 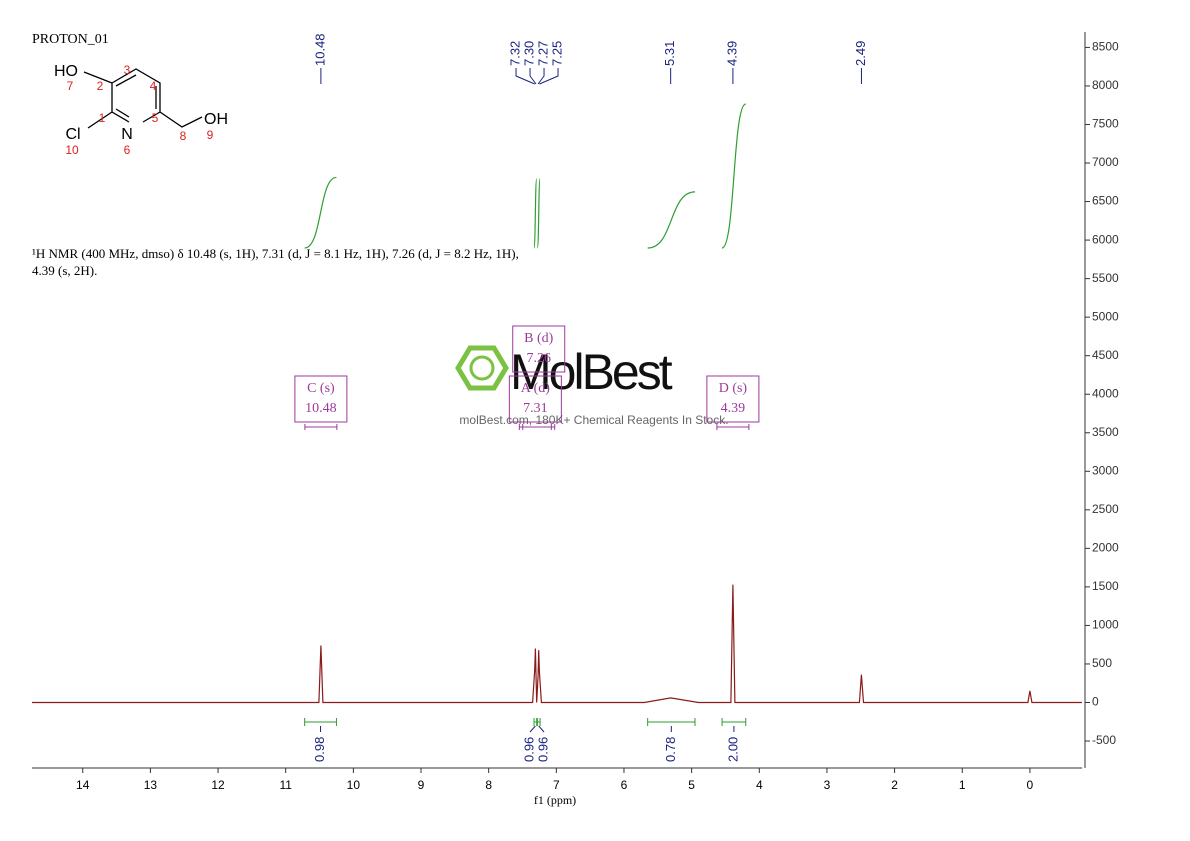 I want to click on peak-label: 4.39, so click(x=731, y=53).